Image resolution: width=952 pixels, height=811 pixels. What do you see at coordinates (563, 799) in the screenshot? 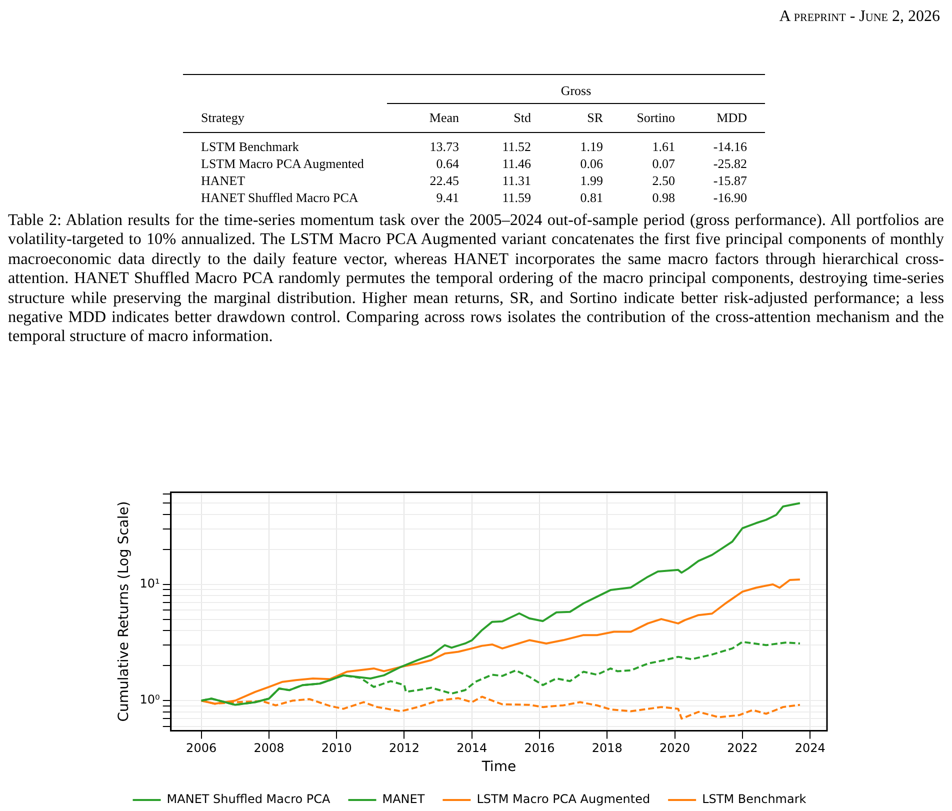
I see `legend-label: LSTM Macro PCA Augmented` at bounding box center [563, 799].